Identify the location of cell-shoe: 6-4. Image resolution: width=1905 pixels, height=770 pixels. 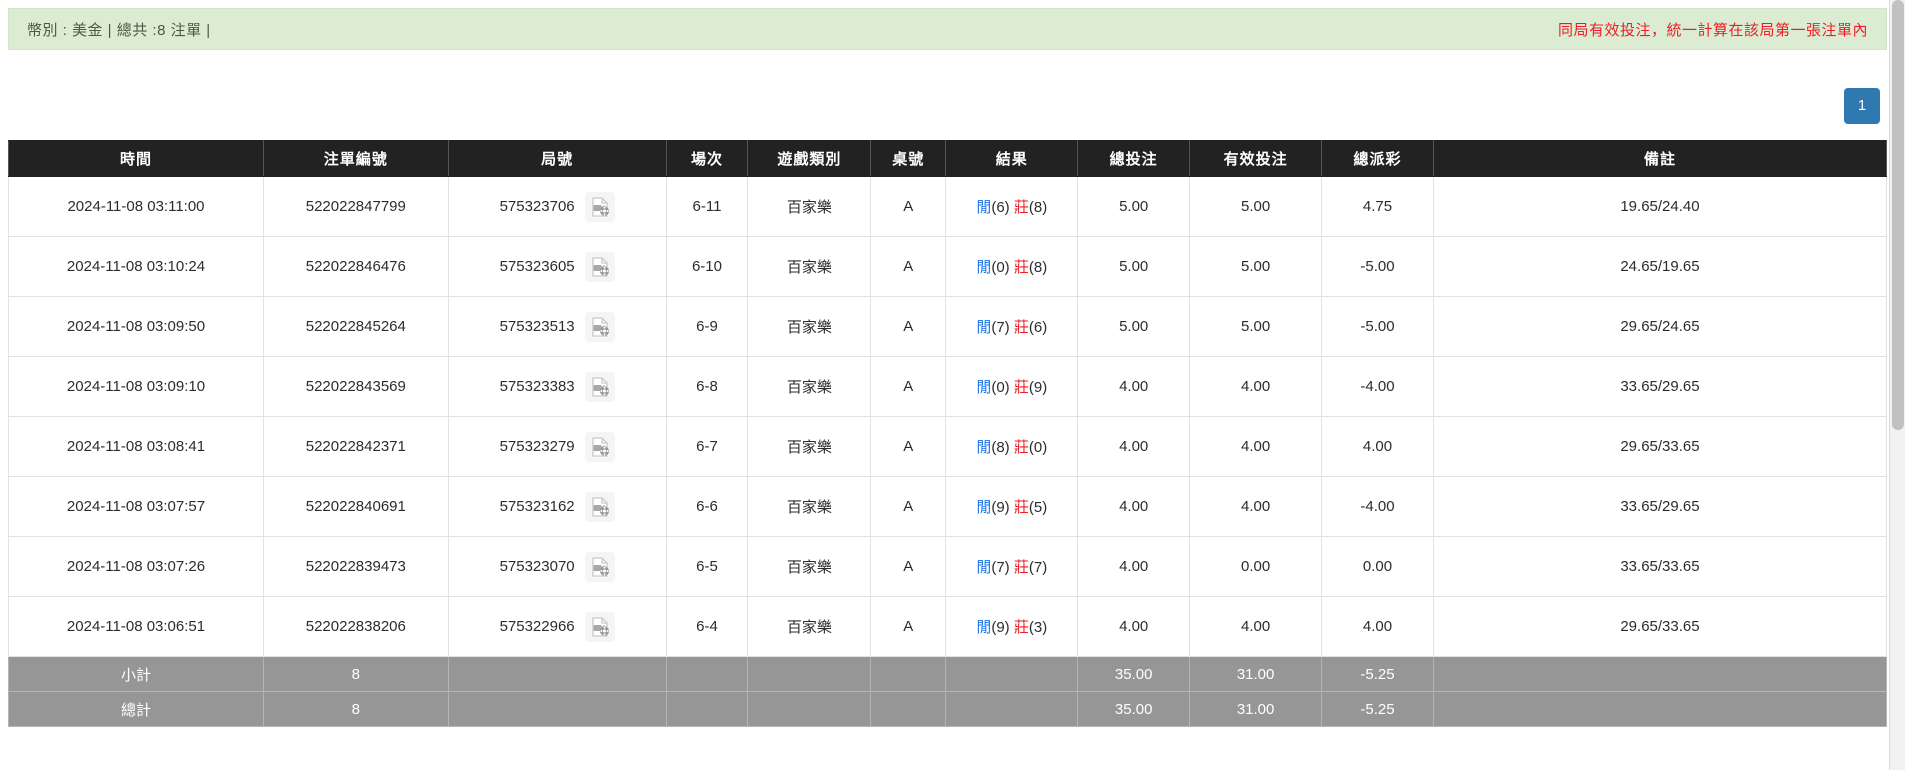
(707, 626).